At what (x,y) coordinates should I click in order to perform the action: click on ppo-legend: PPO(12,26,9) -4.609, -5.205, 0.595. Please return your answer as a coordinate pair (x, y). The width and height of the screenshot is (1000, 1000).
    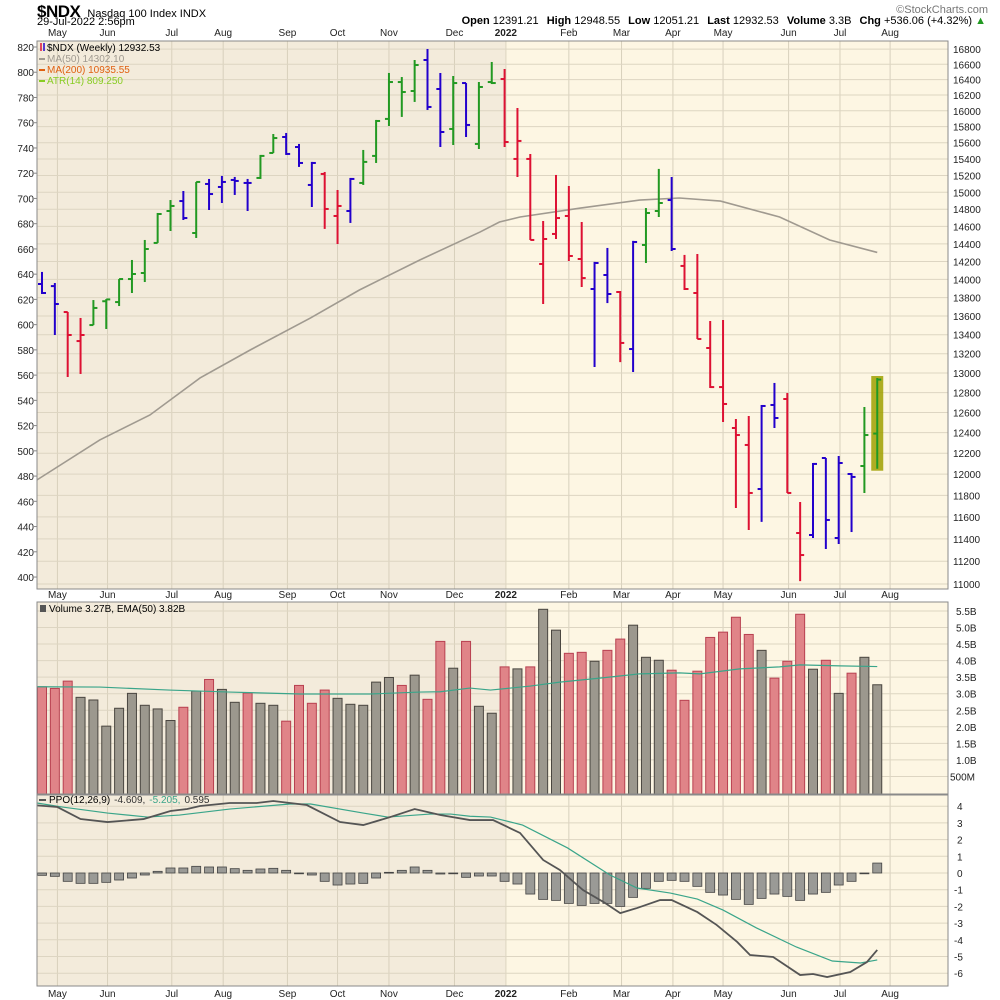
    Looking at the image, I should click on (129, 800).